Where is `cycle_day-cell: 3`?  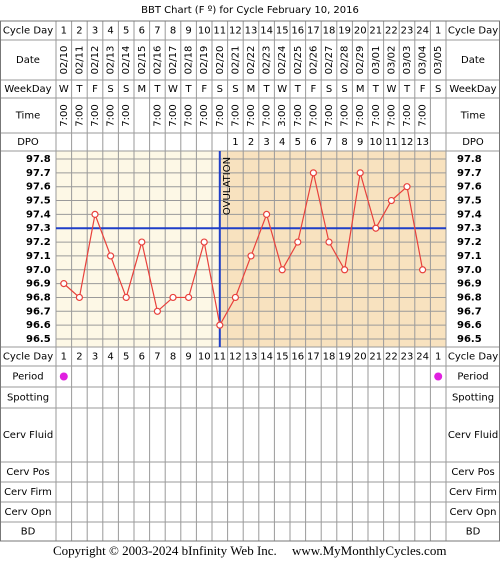
cycle_day-cell: 3 is located at coordinates (95, 357).